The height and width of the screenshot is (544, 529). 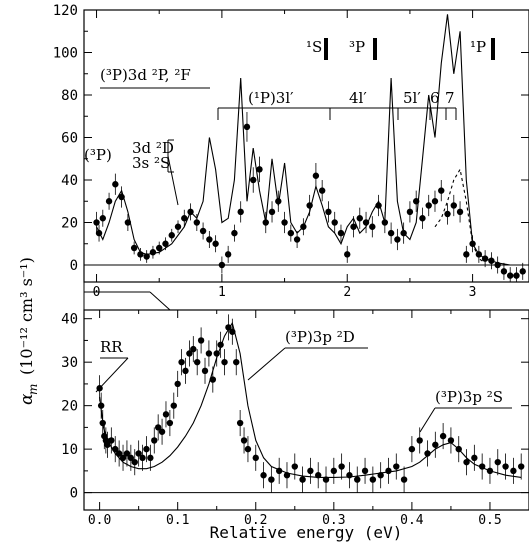 I want to click on x-tick-label: 1, so click(x=222, y=292).